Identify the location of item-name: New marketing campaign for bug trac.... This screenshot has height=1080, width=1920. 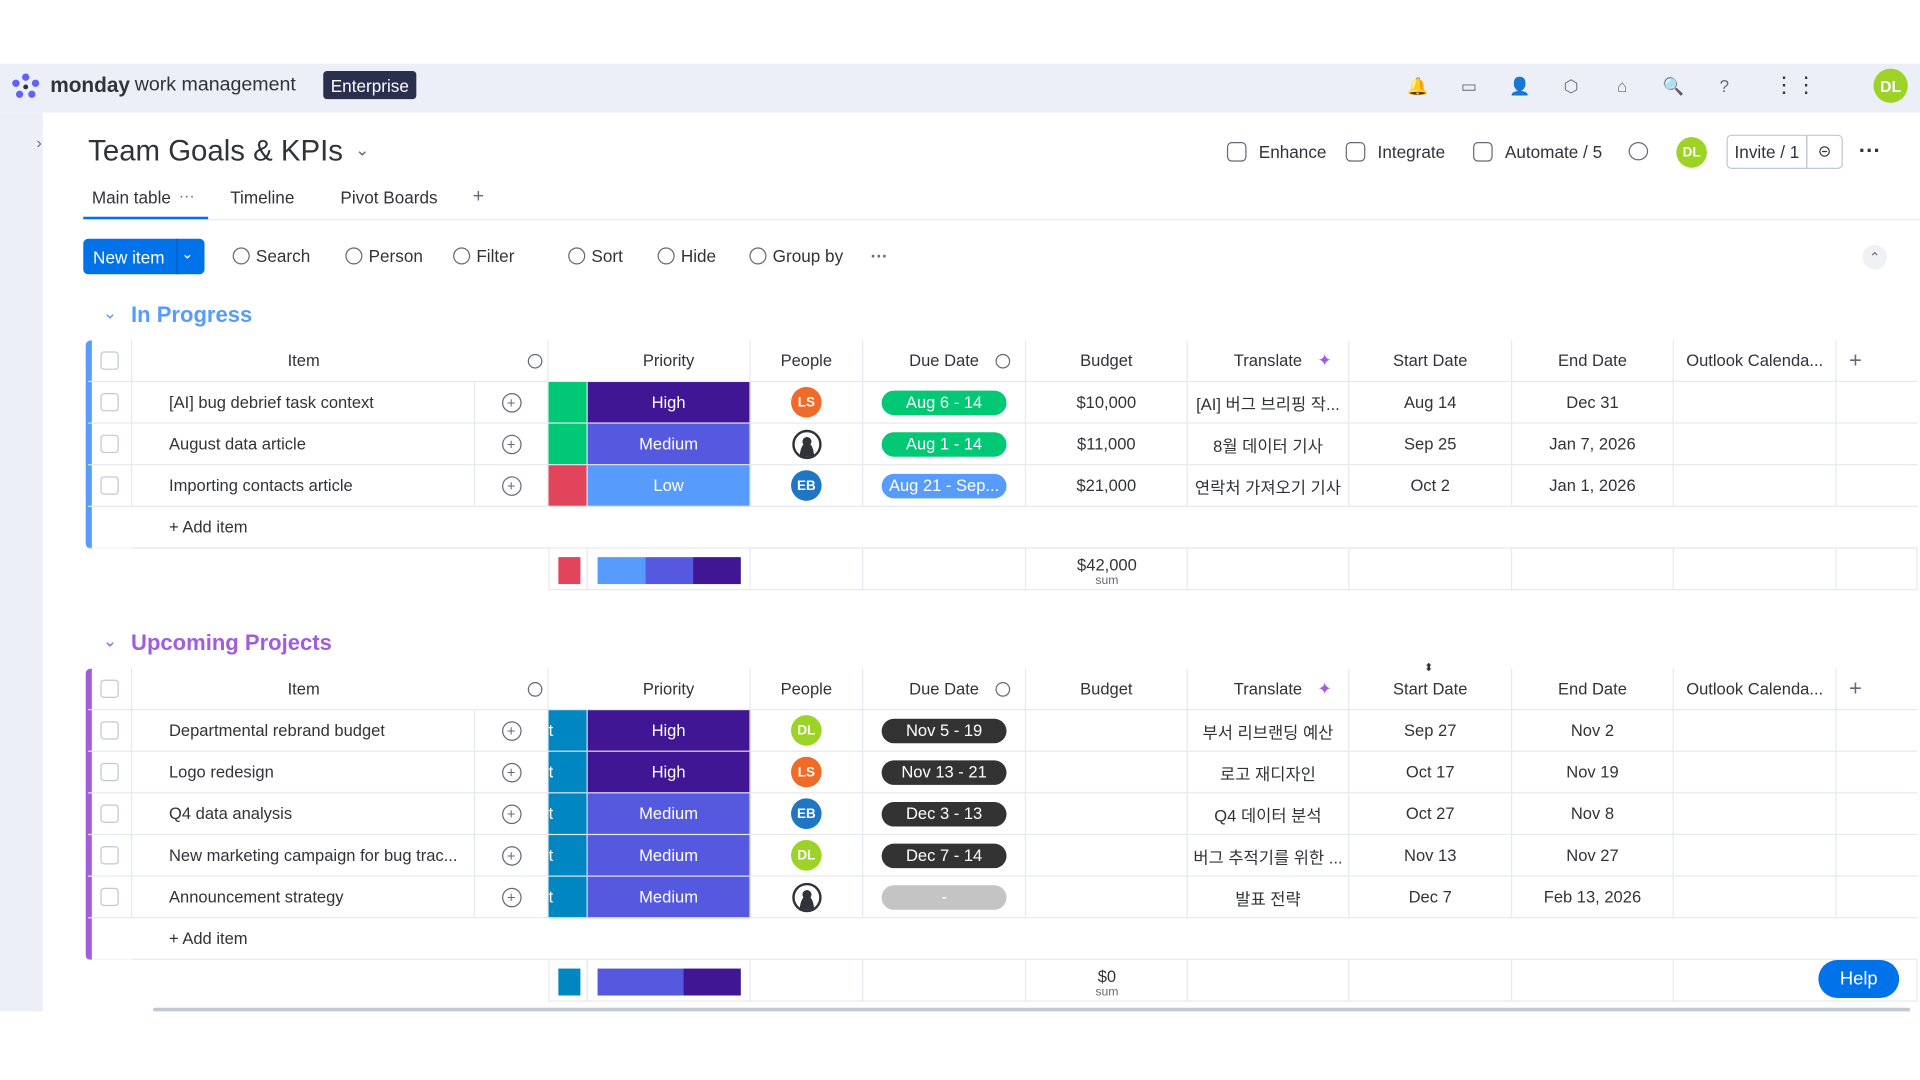
(313, 855).